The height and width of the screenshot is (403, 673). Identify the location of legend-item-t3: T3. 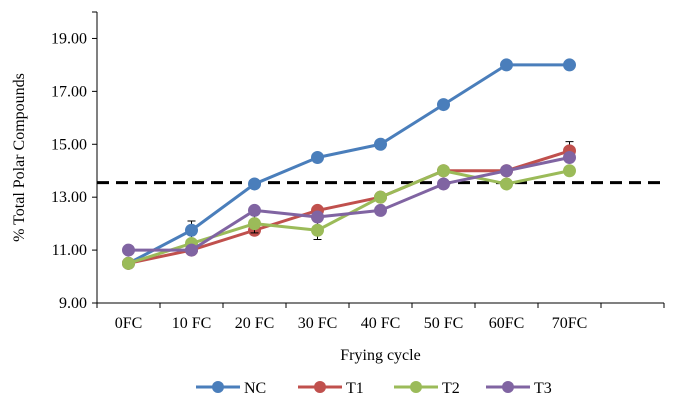
(519, 388).